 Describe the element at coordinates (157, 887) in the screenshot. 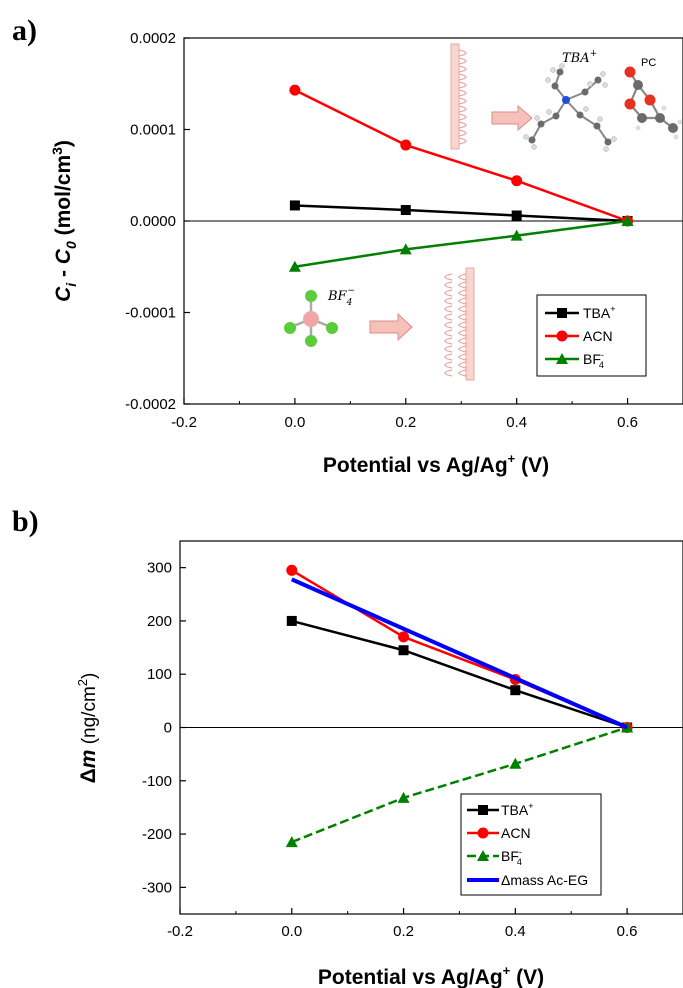

I see `y-tick-label: -300` at that location.